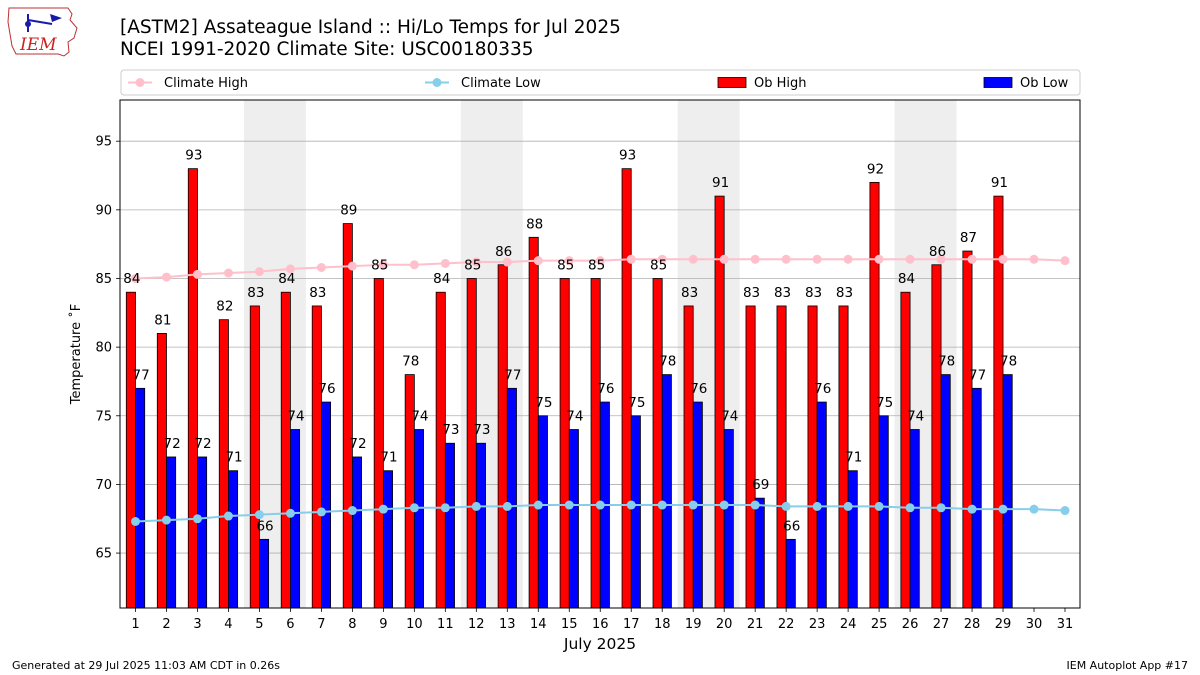 Image resolution: width=1200 pixels, height=675 pixels. I want to click on y-tick-label: 75, so click(103, 416).